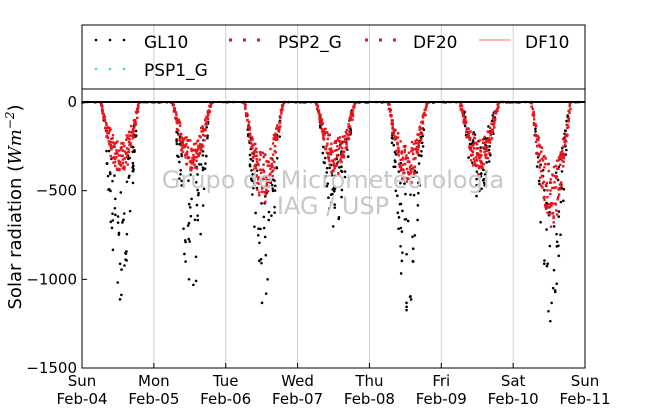 This screenshot has height=409, width=650. Describe the element at coordinates (15, 237) in the screenshot. I see `y-axis-title-prefix: Solar radiation (` at that location.